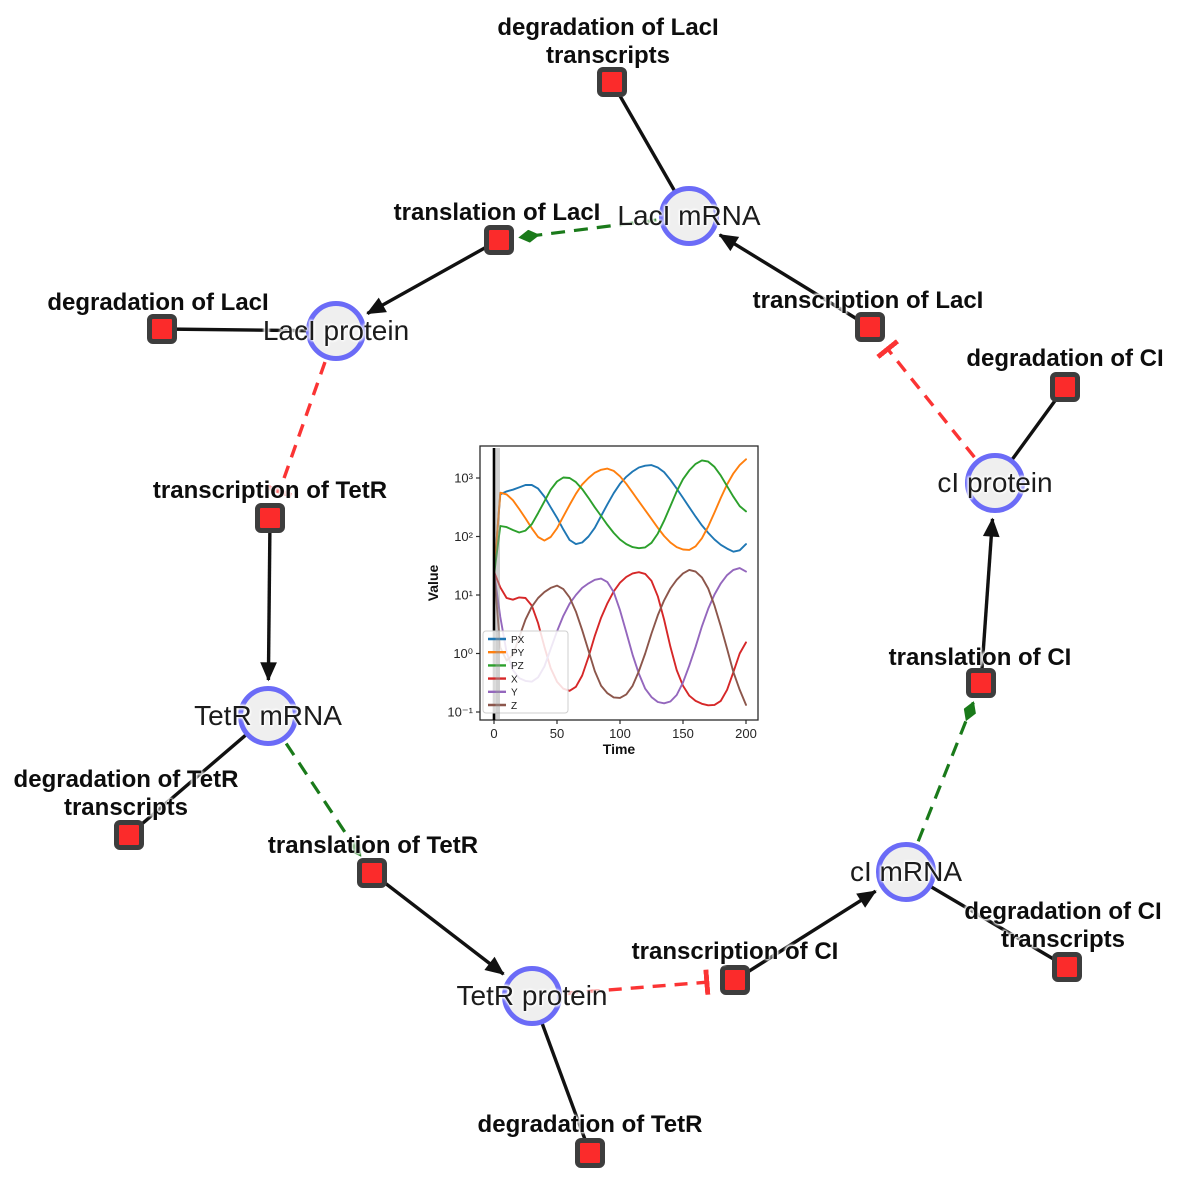 The image size is (1189, 1200). Describe the element at coordinates (463, 595) in the screenshot. I see `y-tick-label: 10¹` at that location.